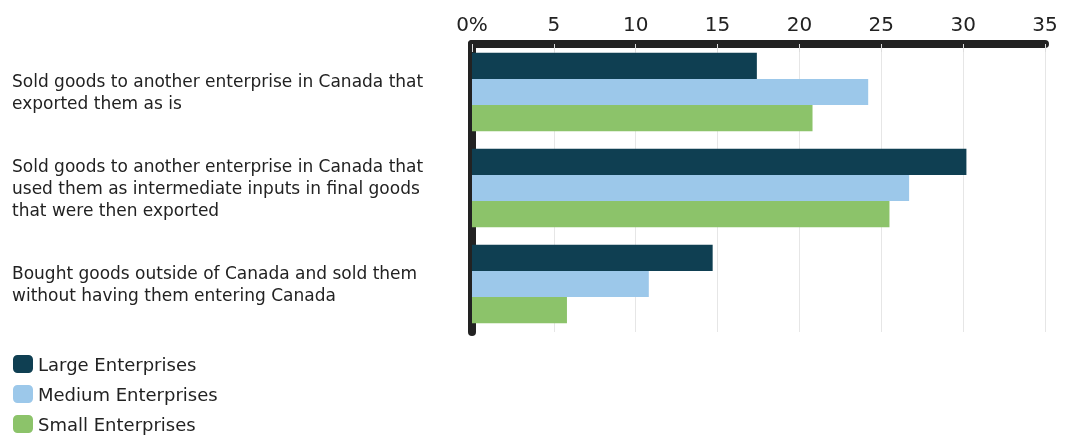 The height and width of the screenshot is (440, 1067). What do you see at coordinates (963, 24) in the screenshot?
I see `x-tick-label: 30` at bounding box center [963, 24].